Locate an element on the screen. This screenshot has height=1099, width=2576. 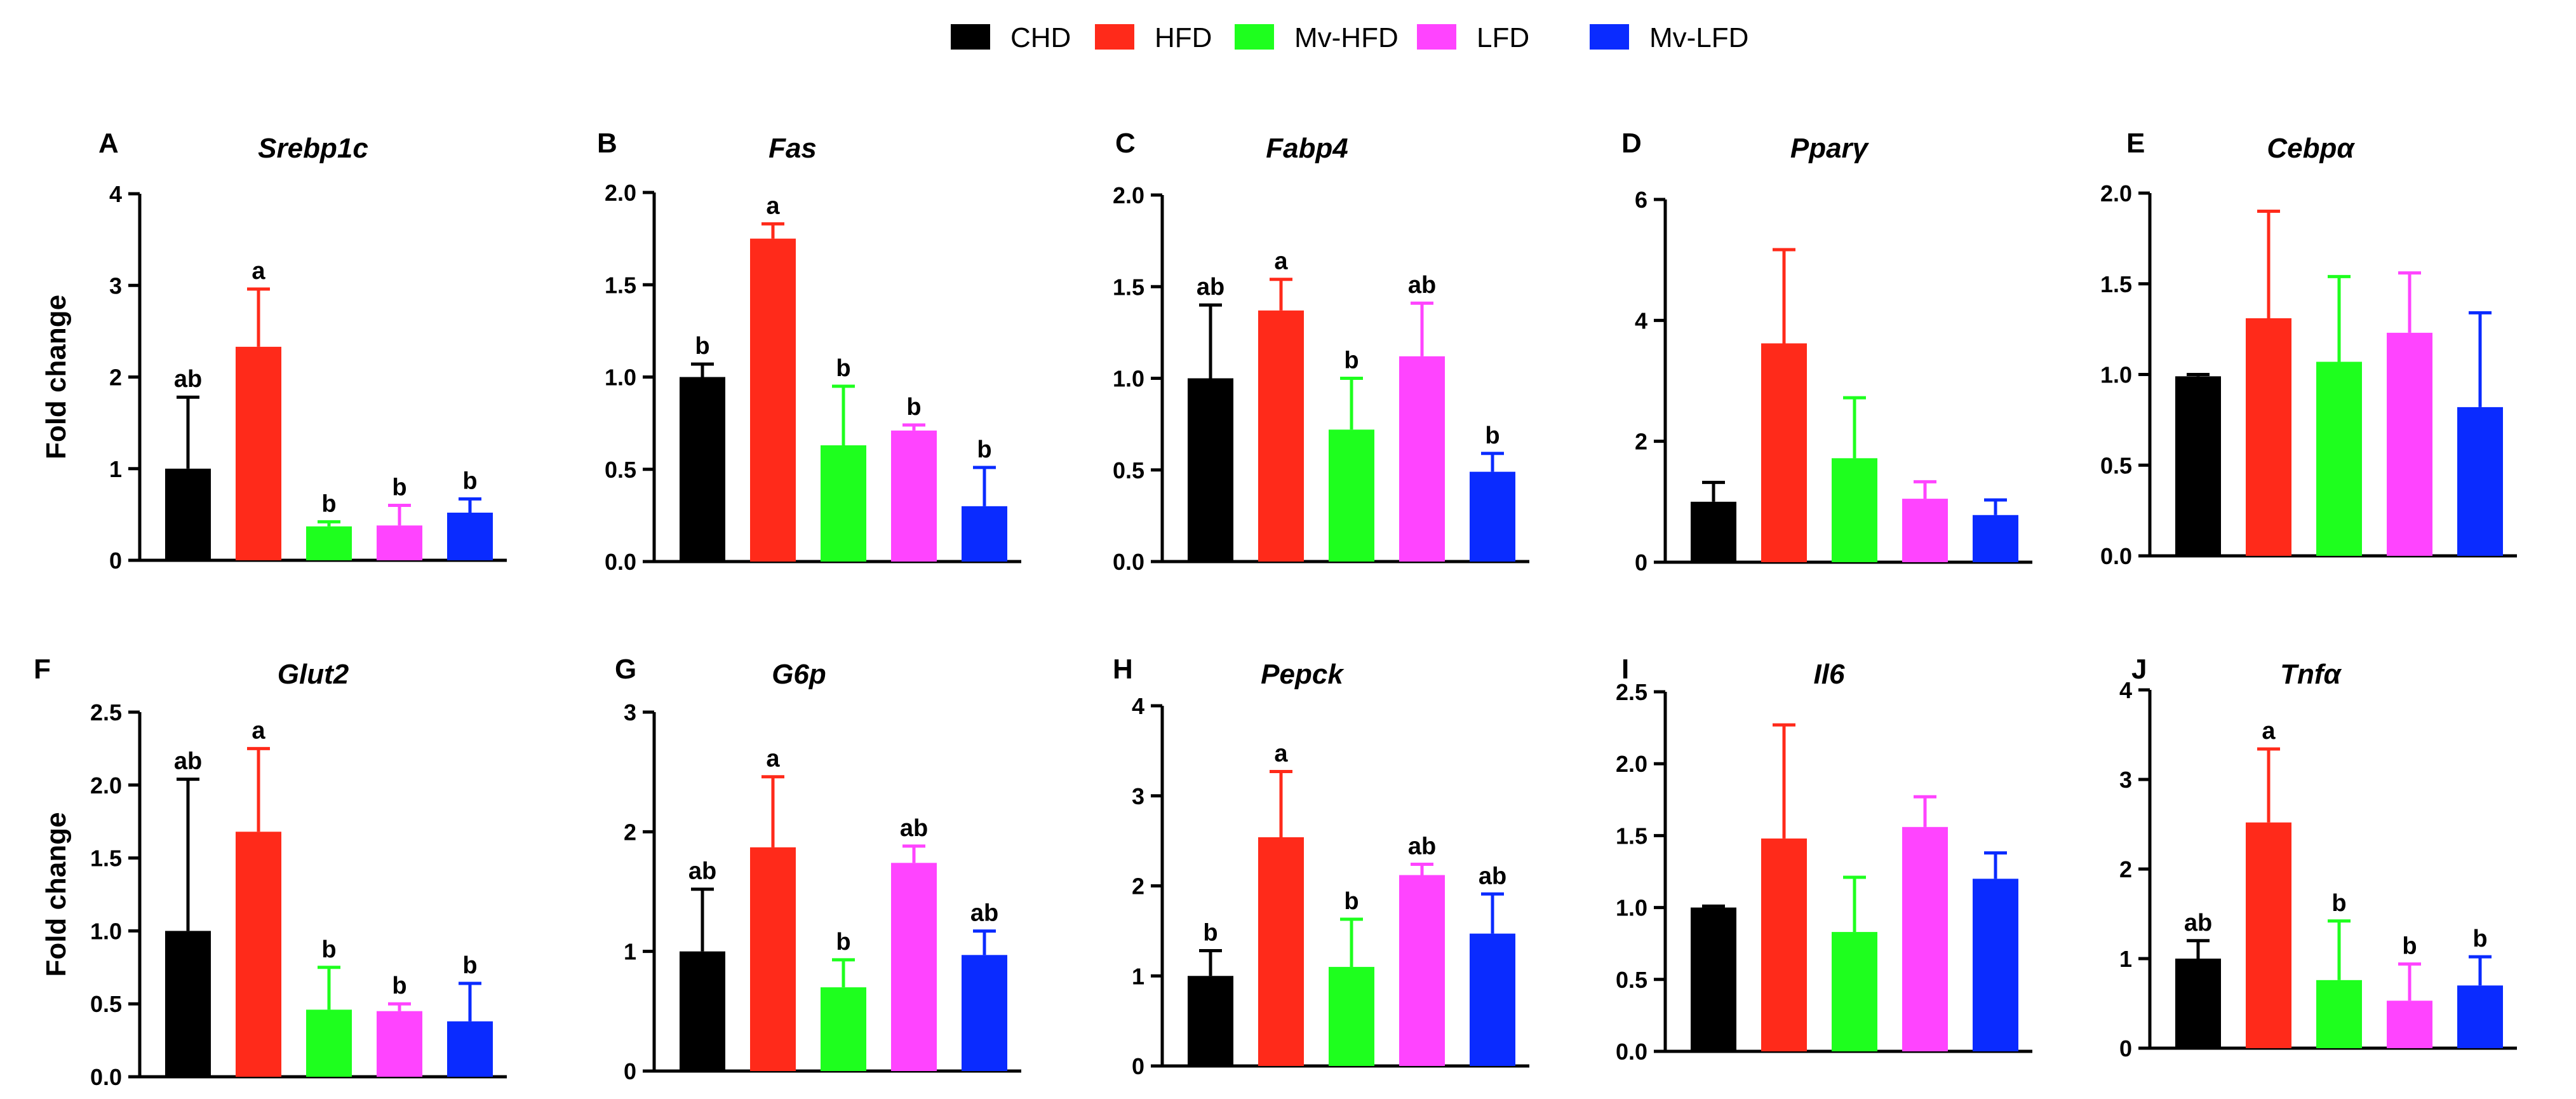
legend-label-hfd: HFD is located at coordinates (1183, 37).